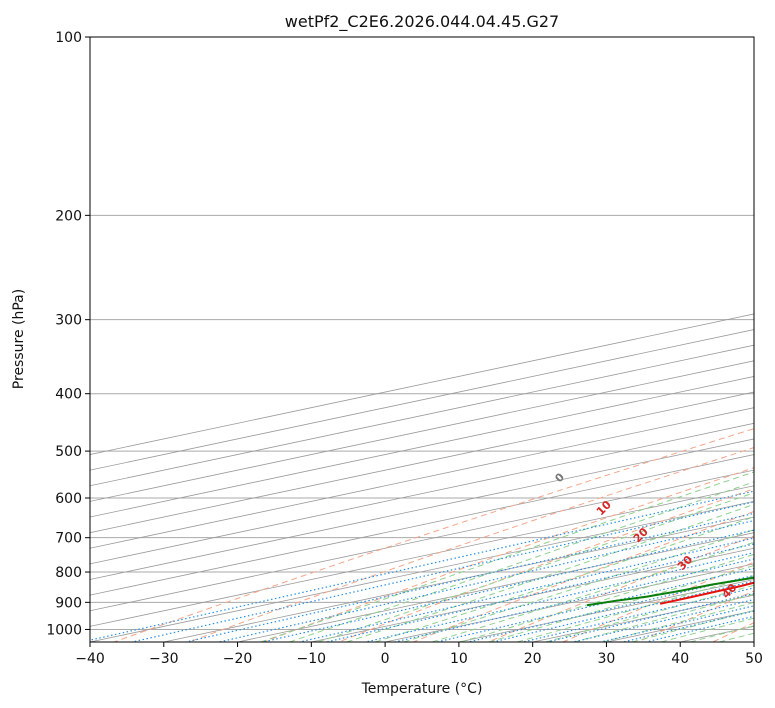 This screenshot has width=775, height=708. I want to click on x-axis: −40 −30 −20 −10 0 10 20 30 40 50, so click(419, 654).